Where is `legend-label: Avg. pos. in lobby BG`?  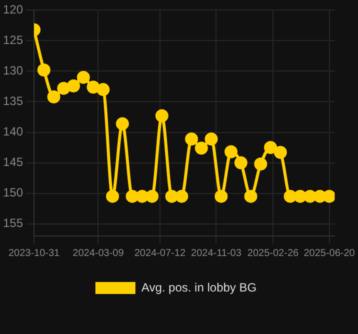 legend-label: Avg. pos. in lobby BG is located at coordinates (199, 287).